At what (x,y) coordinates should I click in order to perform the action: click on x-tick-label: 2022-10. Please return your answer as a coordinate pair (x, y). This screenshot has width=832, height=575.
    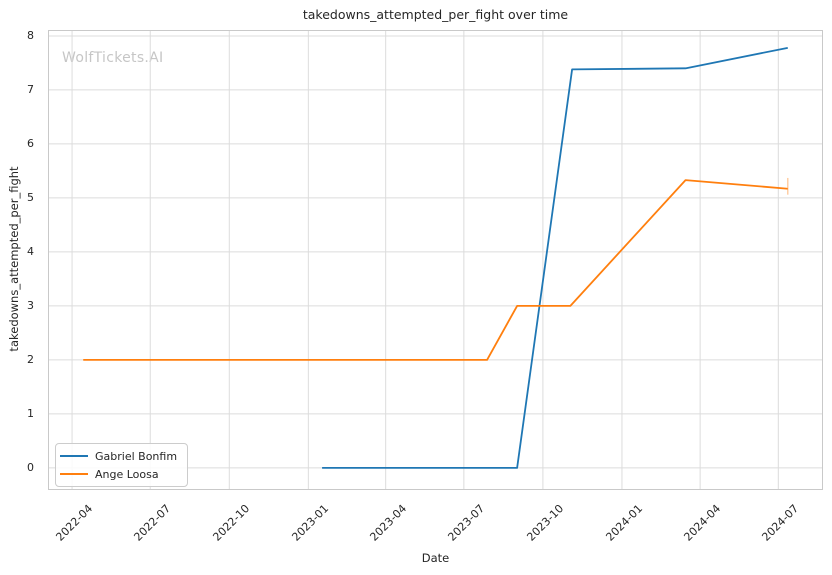
    Looking at the image, I should click on (231, 523).